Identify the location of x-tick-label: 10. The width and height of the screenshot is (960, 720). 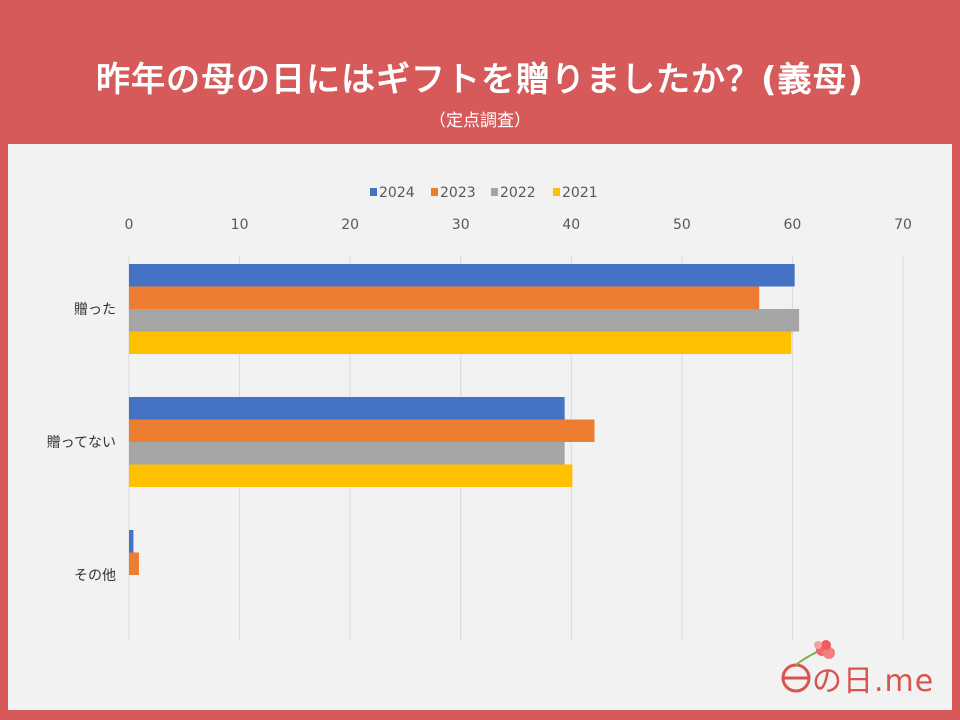
(240, 225).